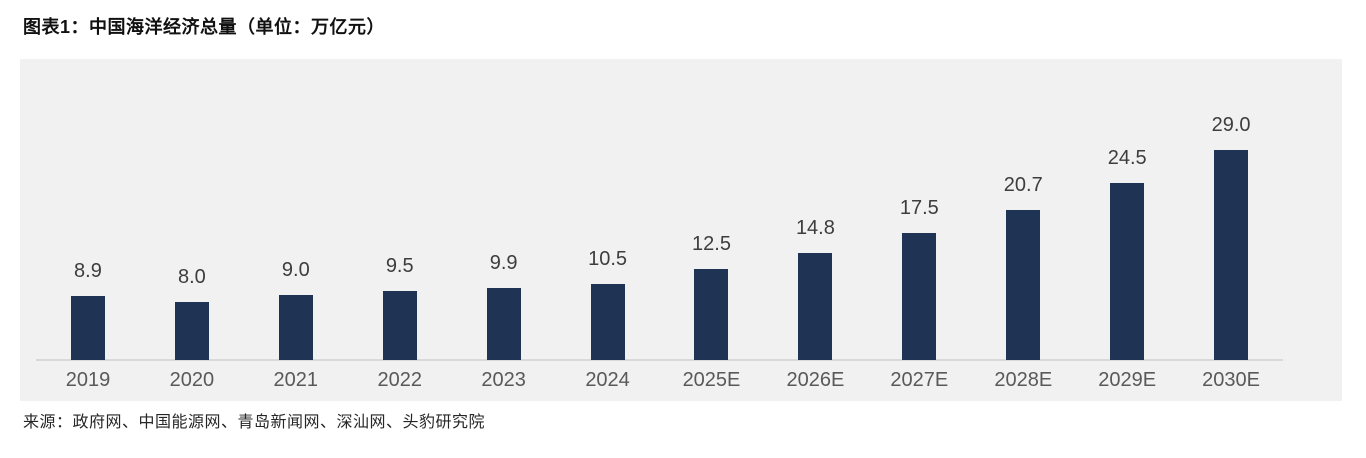 This screenshot has height=458, width=1366. I want to click on bar-value-label: 9.0, so click(295, 270).